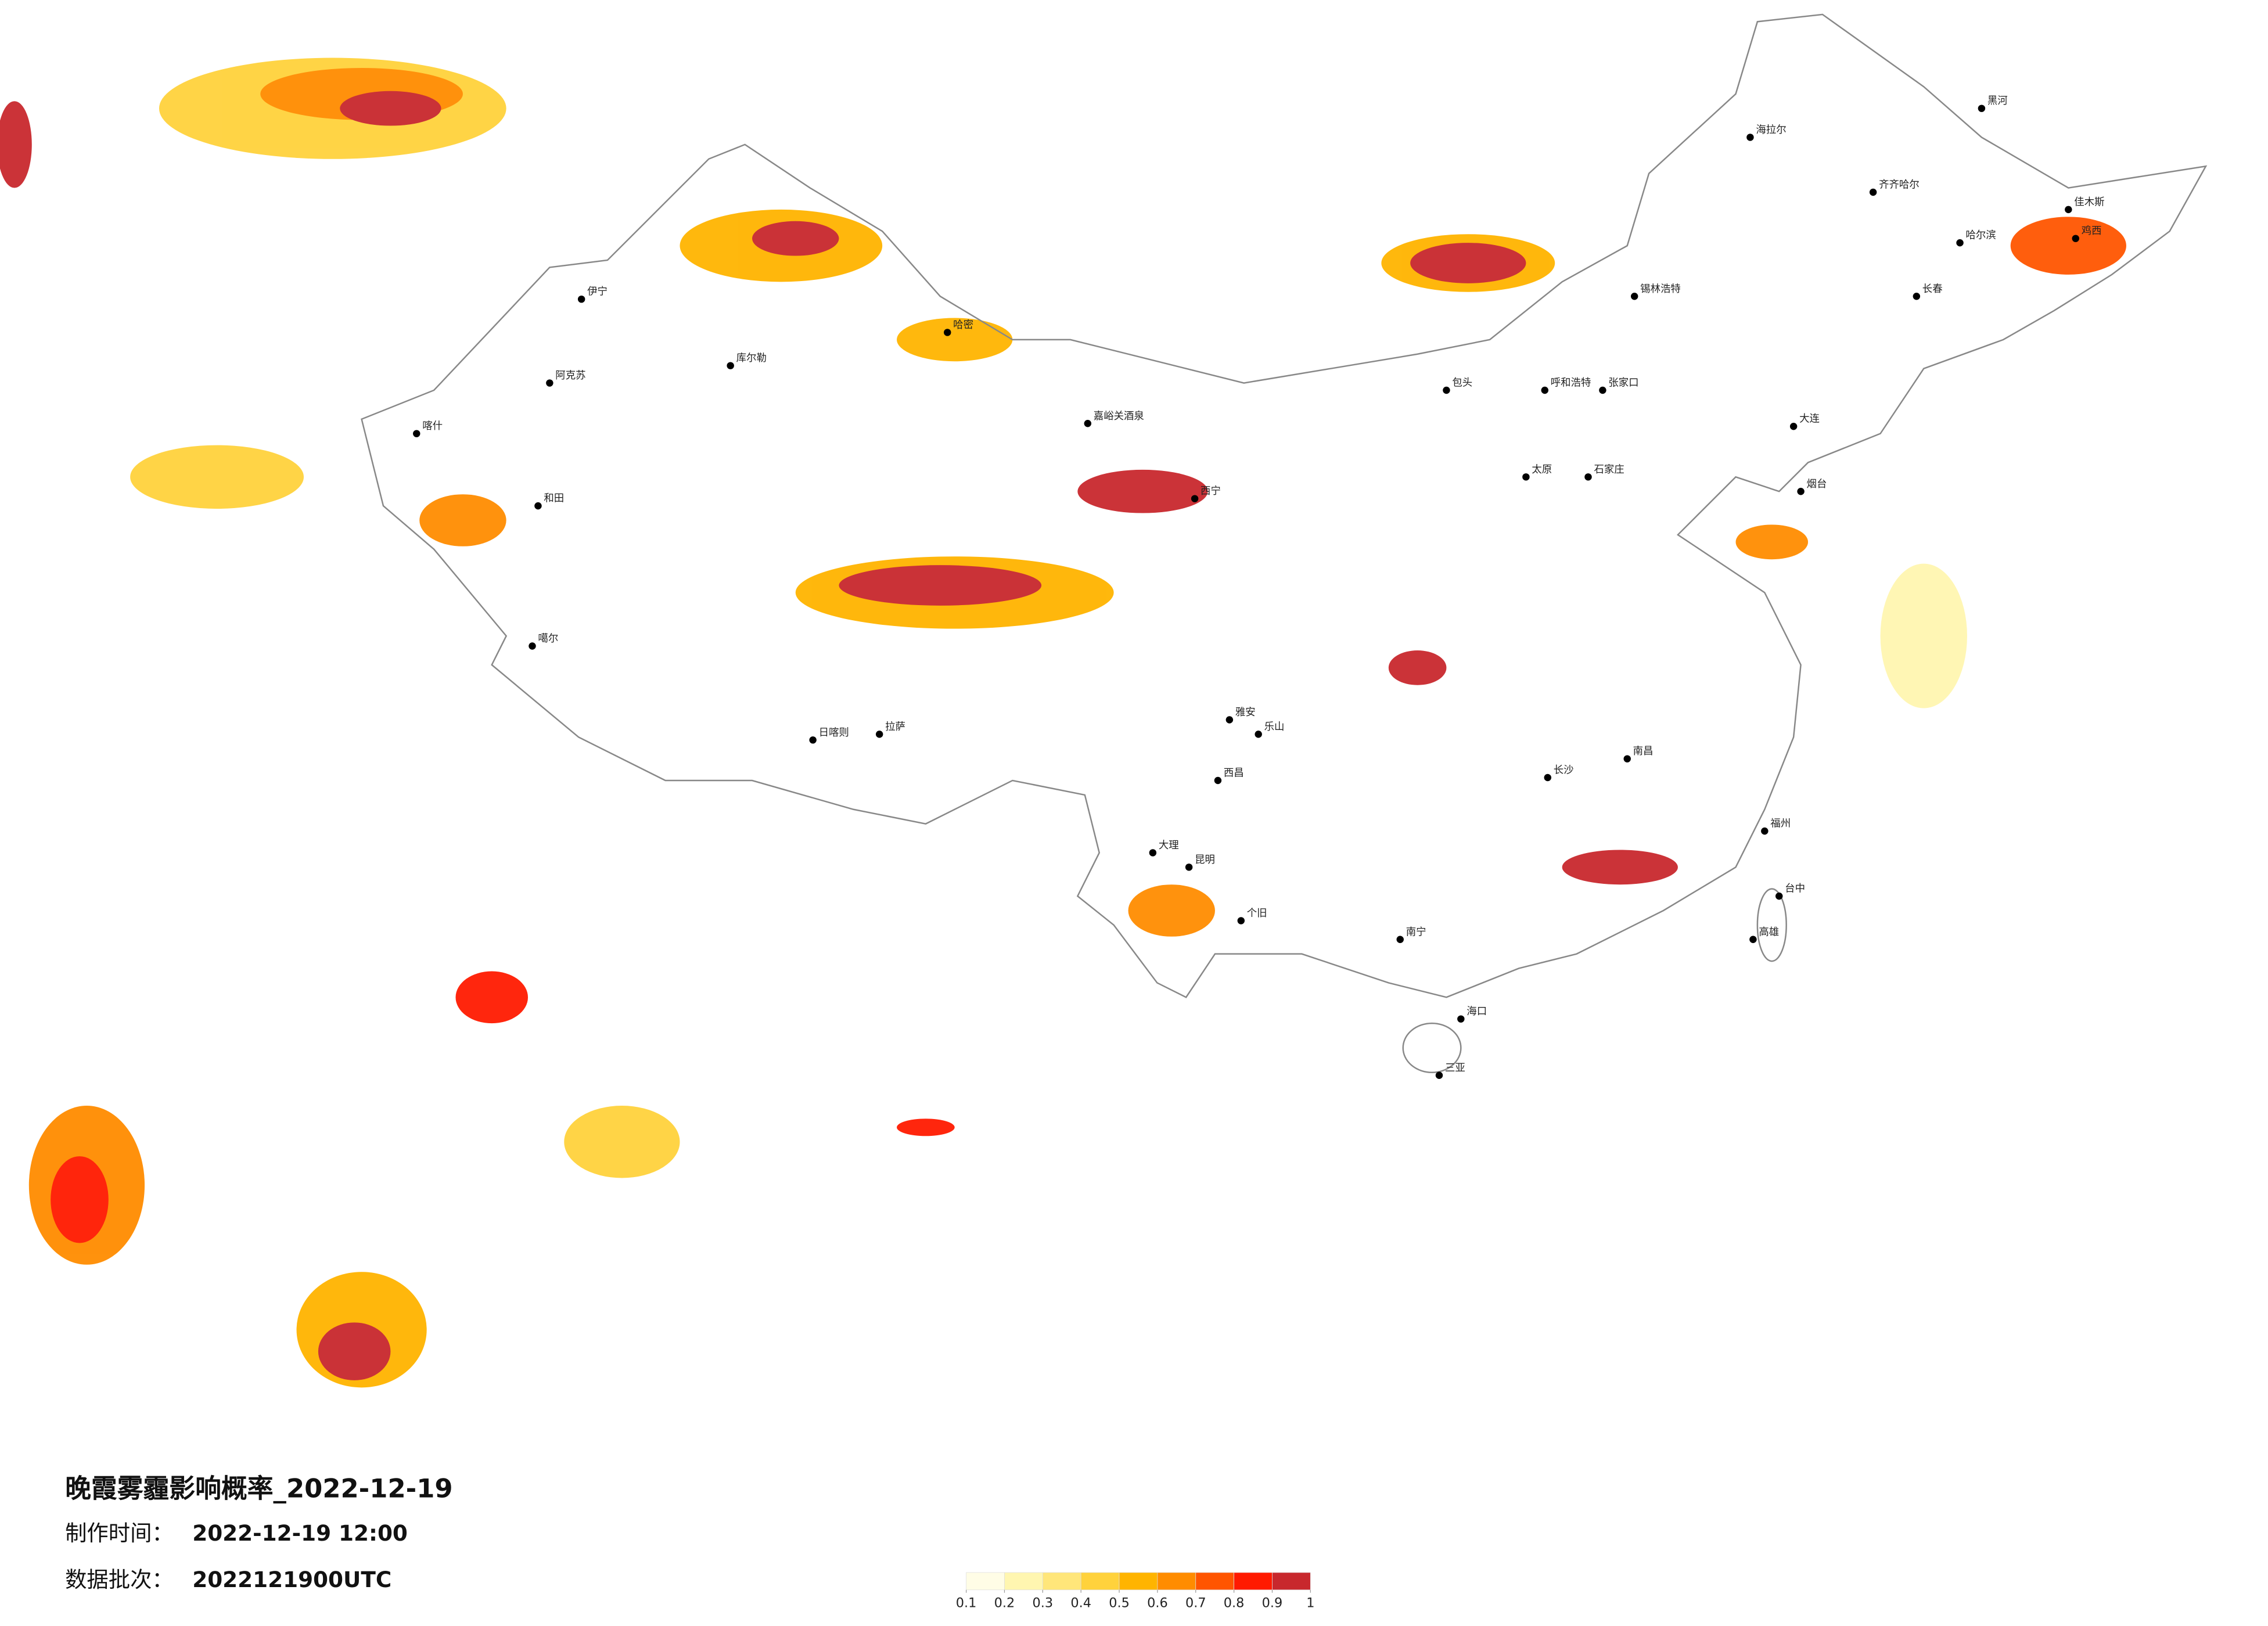  I want to click on hainan, so click(1432, 1048).